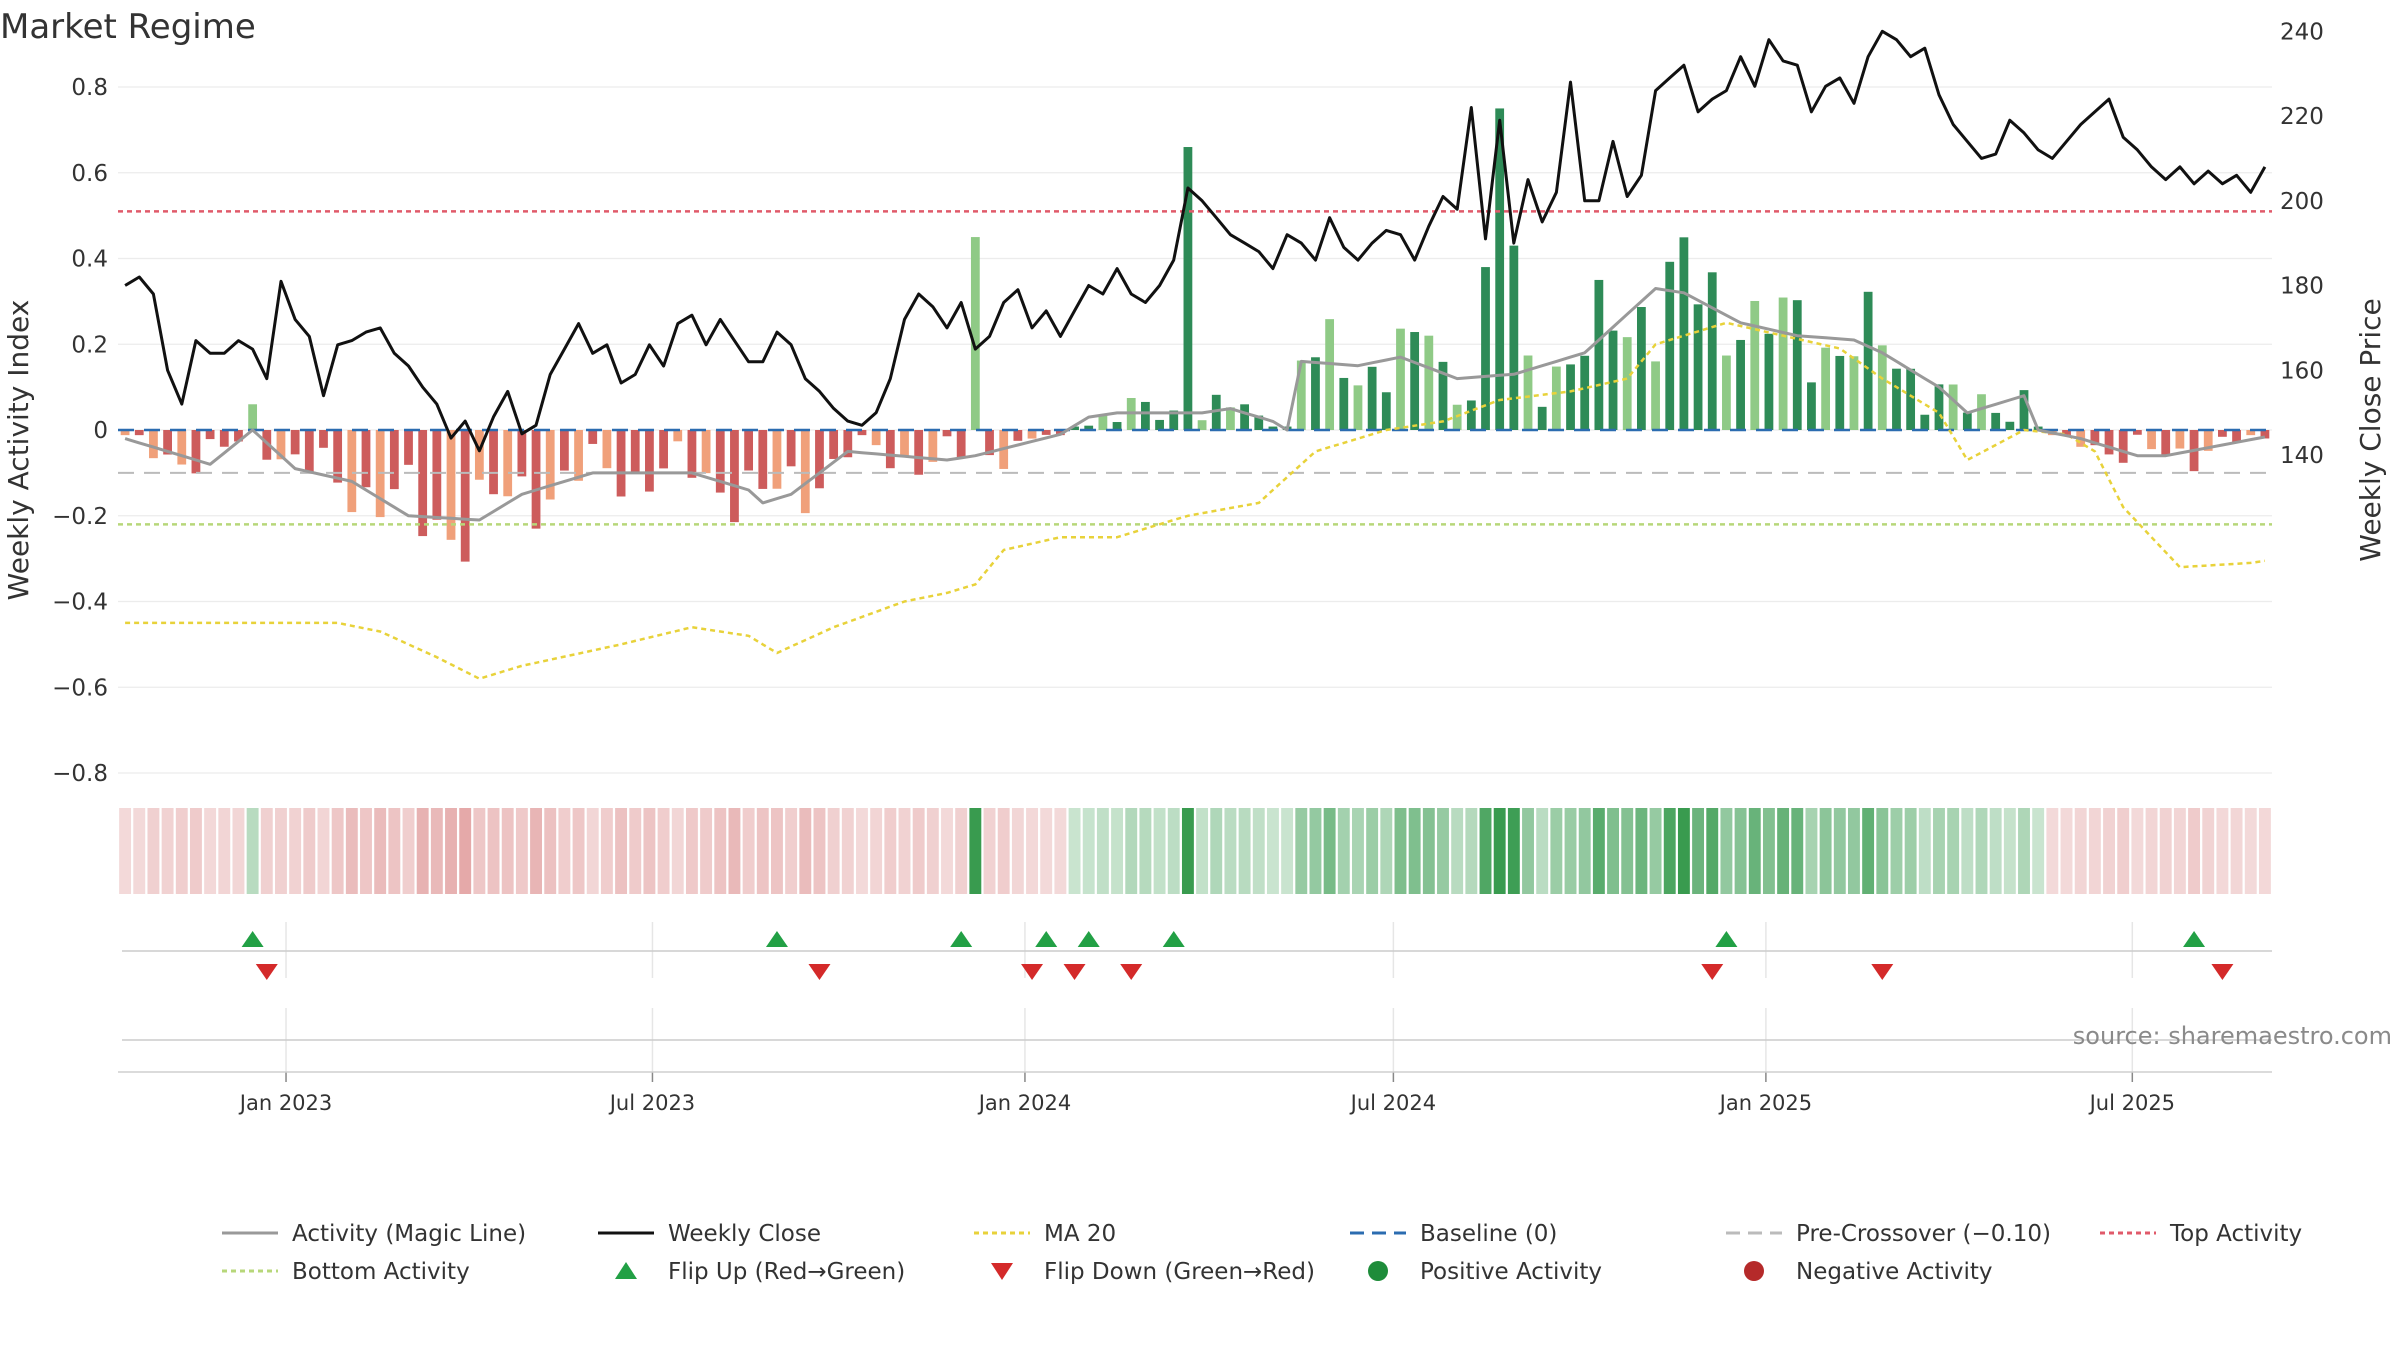  I want to click on legend-label: MA 20, so click(1080, 1234).